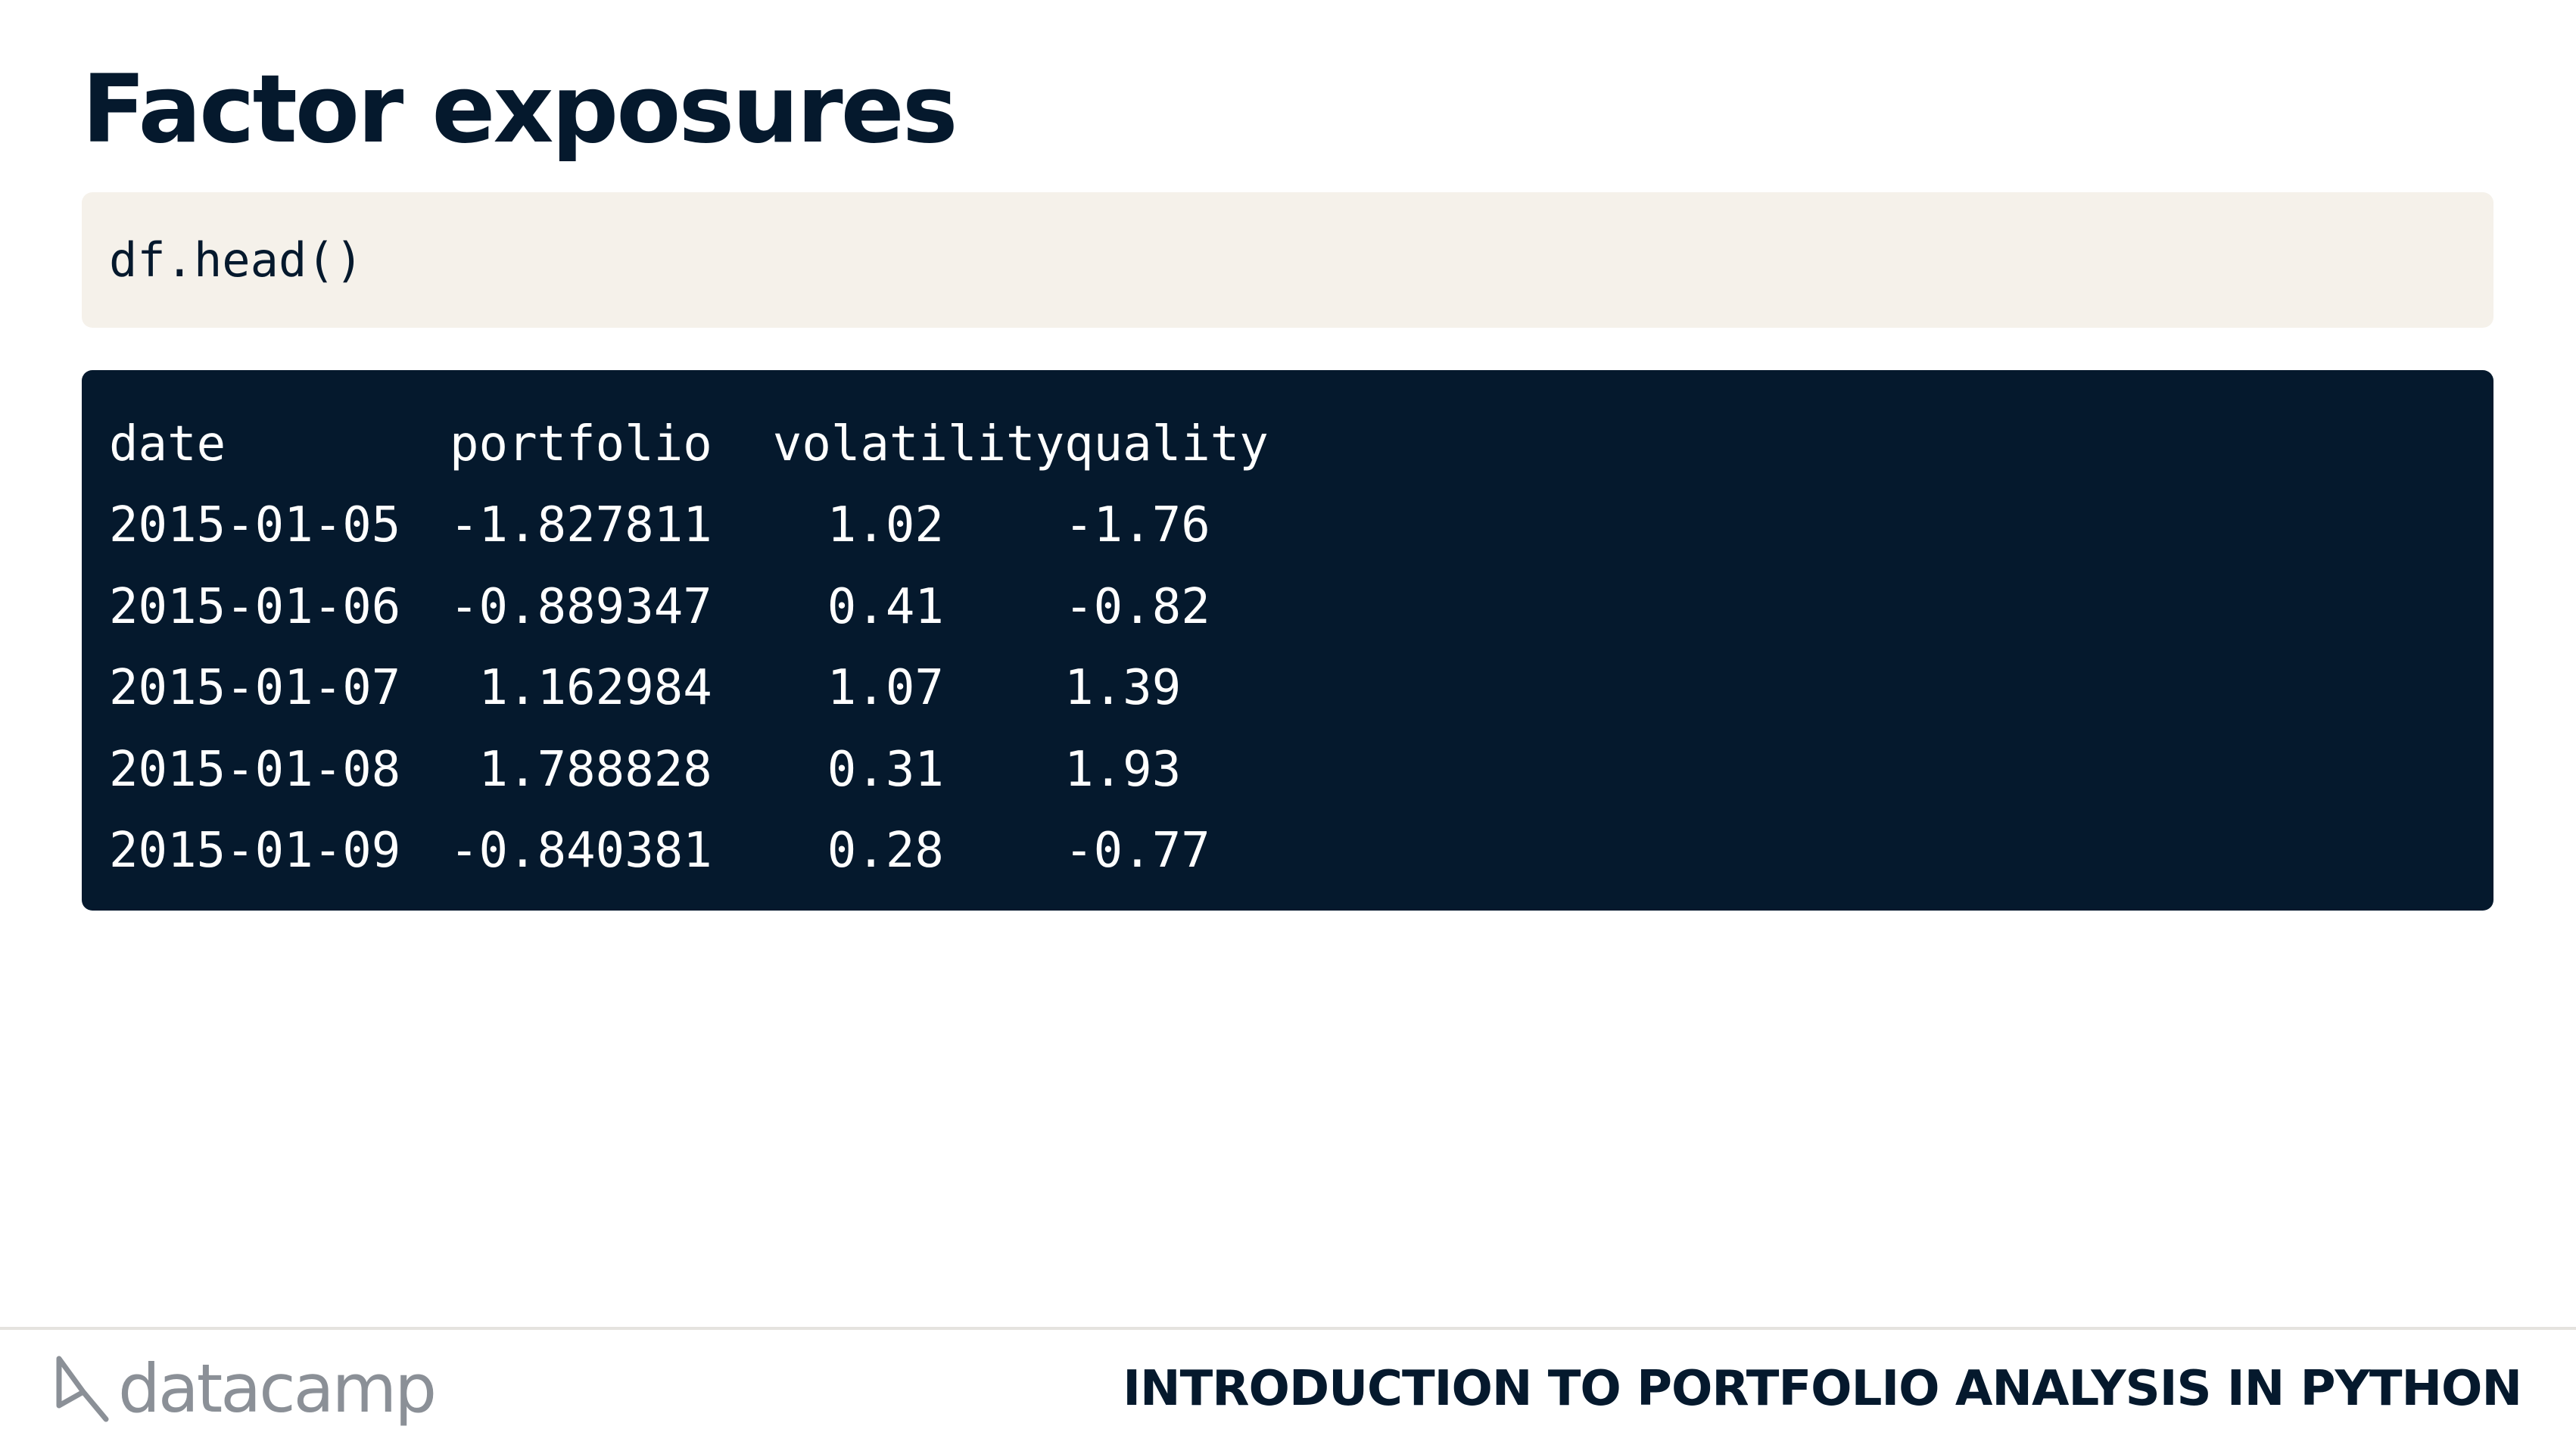 This screenshot has width=2576, height=1451. I want to click on cell-portfolio: 1.788828, so click(595, 769).